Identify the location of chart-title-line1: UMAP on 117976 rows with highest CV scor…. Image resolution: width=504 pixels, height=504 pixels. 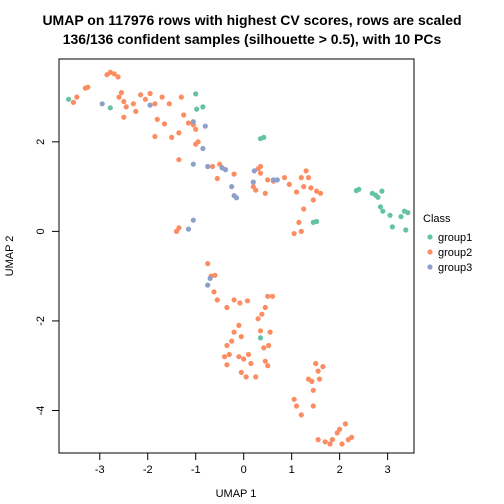
(251, 20).